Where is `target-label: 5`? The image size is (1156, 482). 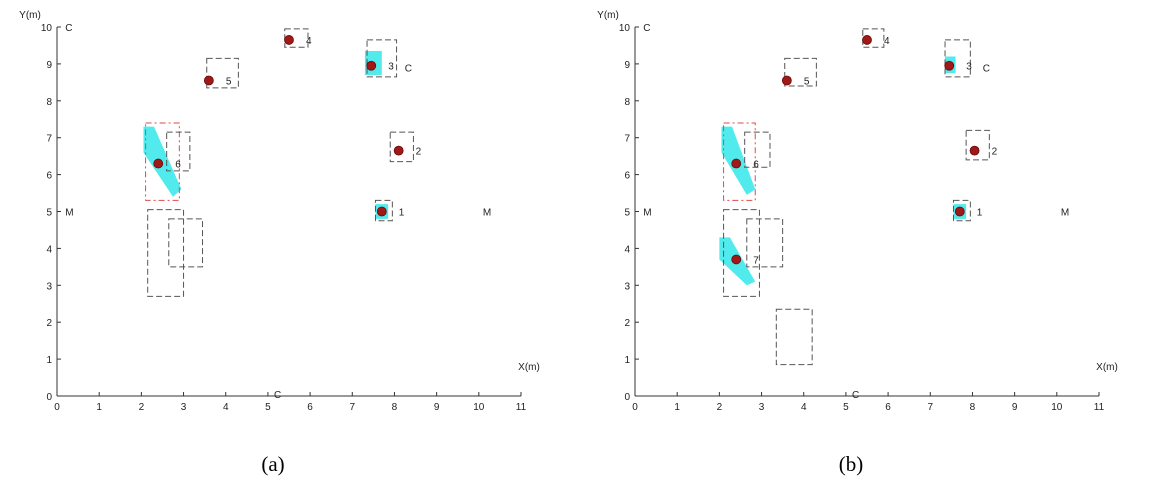 target-label: 5 is located at coordinates (229, 82).